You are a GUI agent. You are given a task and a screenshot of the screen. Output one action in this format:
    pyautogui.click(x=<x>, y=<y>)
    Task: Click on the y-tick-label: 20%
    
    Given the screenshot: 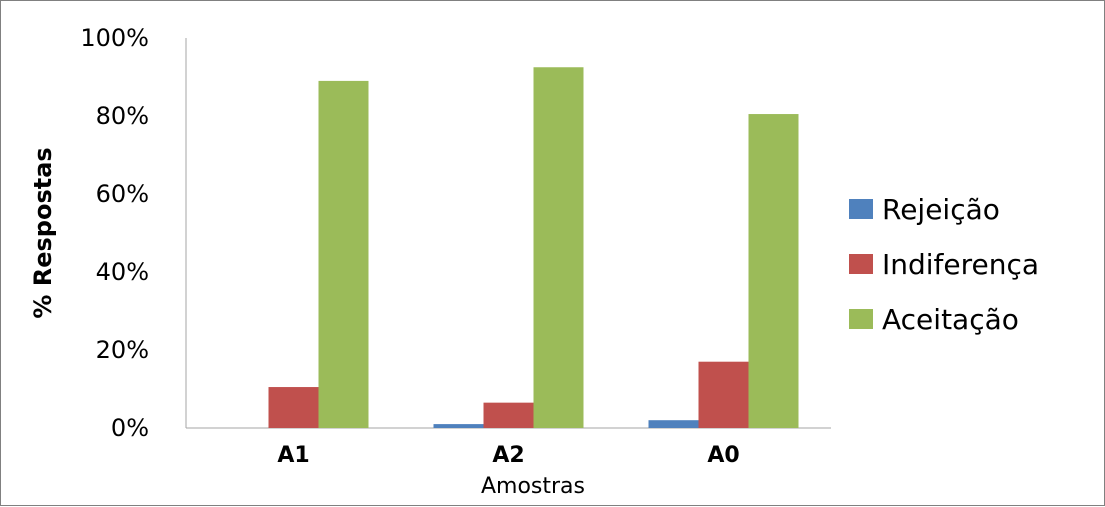 What is the action you would take?
    pyautogui.click(x=122, y=350)
    